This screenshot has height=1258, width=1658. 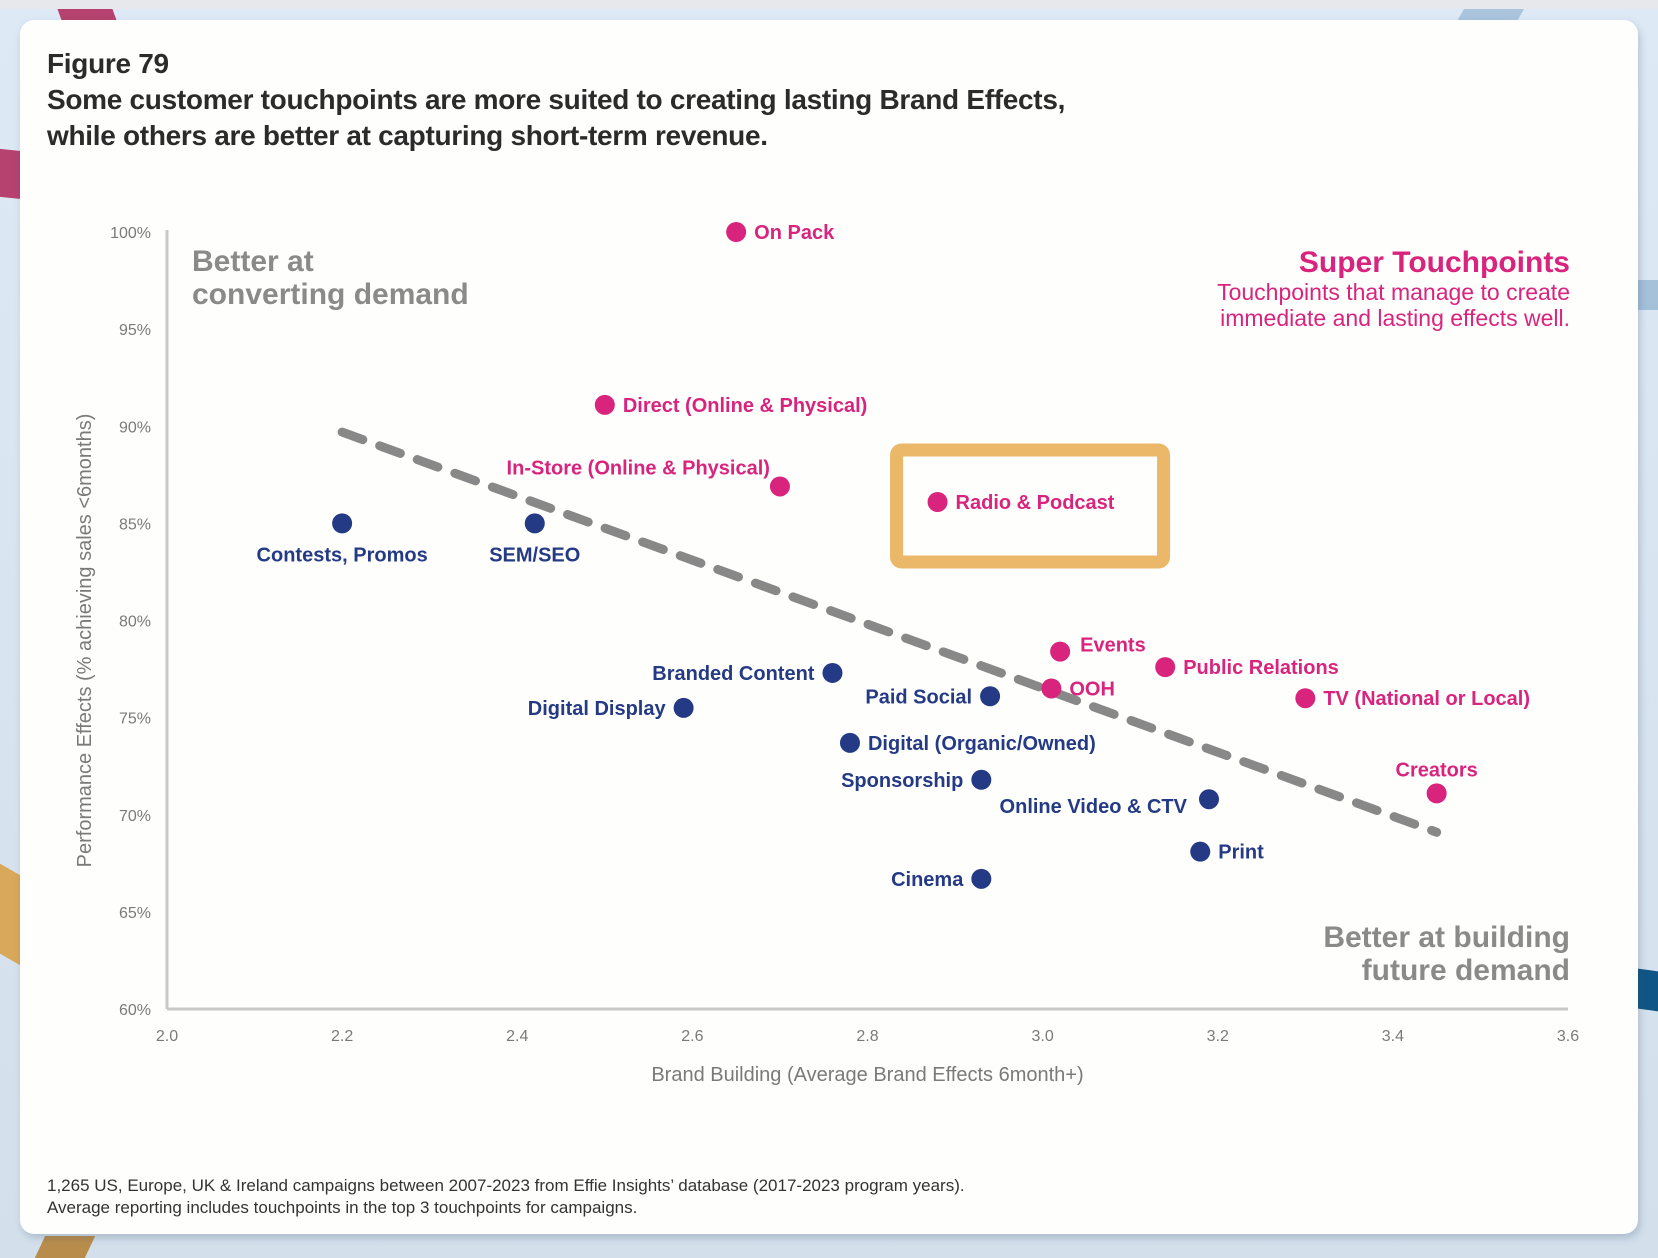 What do you see at coordinates (135, 913) in the screenshot?
I see `y-tick-label: 65%` at bounding box center [135, 913].